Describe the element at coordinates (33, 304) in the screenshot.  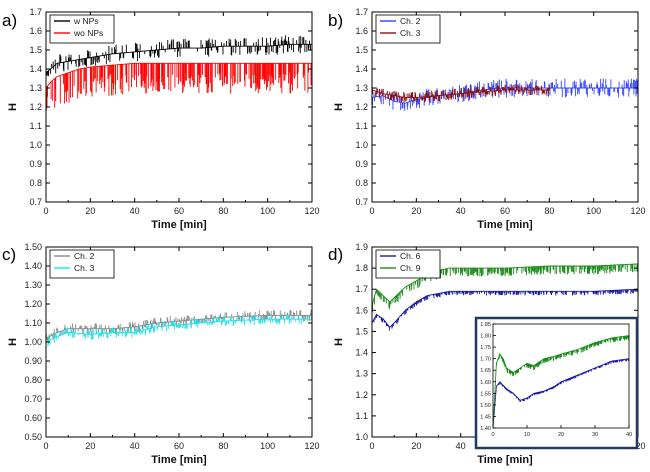
I see `y-tick-label: 1.20` at that location.